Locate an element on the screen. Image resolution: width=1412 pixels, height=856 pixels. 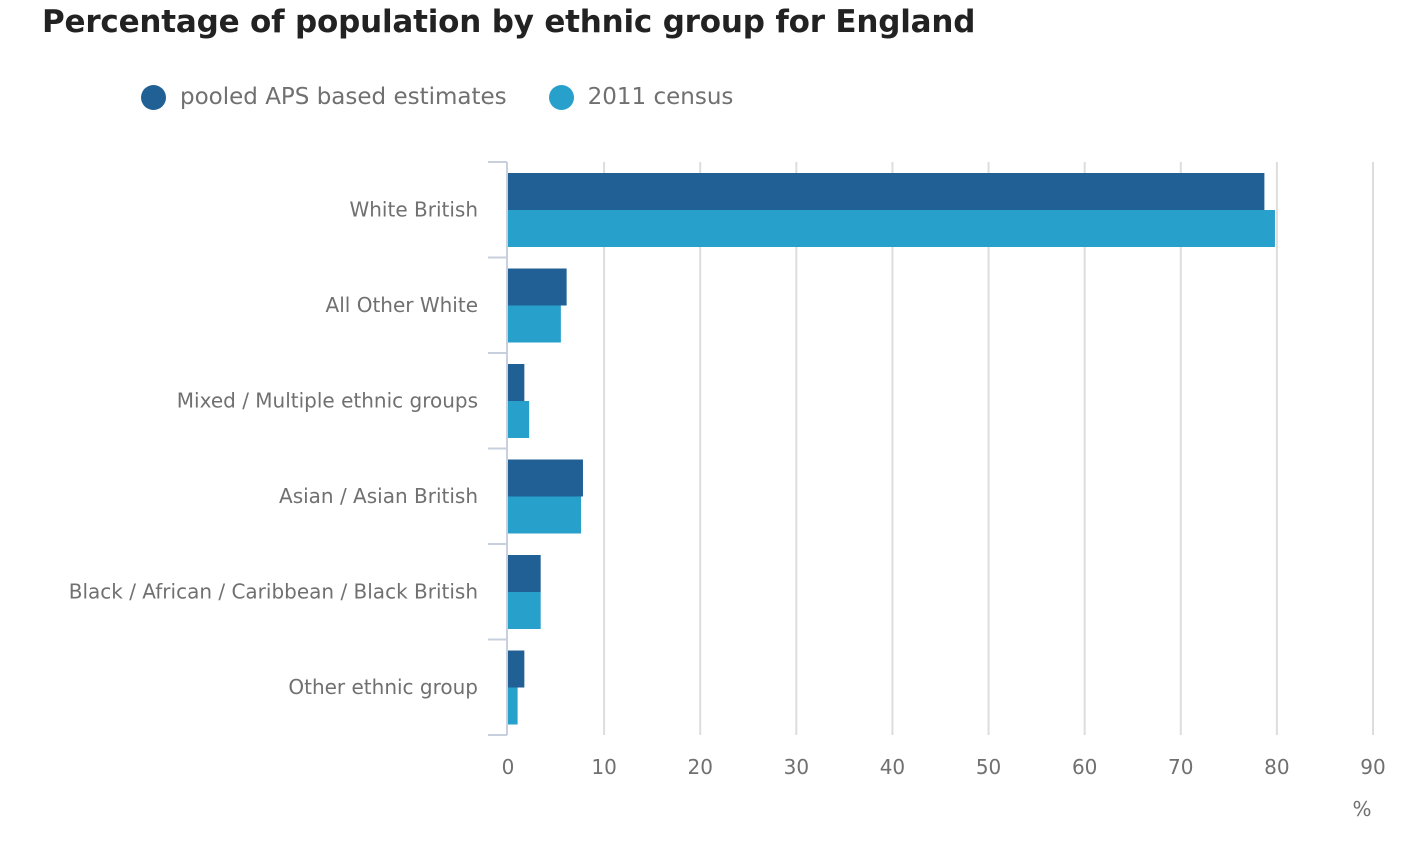
category-label: All Other White is located at coordinates (402, 305).